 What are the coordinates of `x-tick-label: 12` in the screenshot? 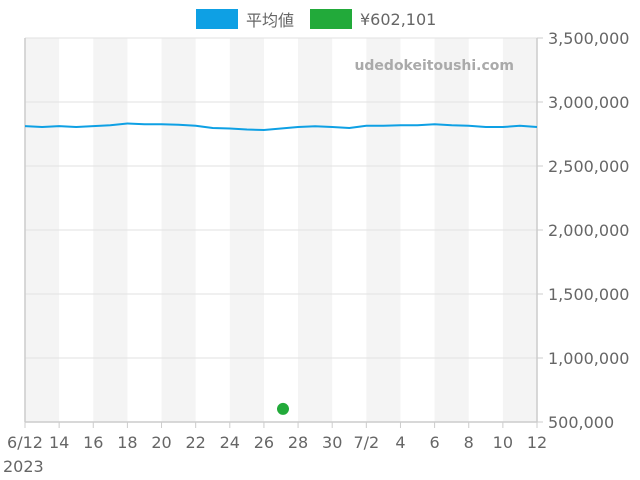 It's located at (537, 442).